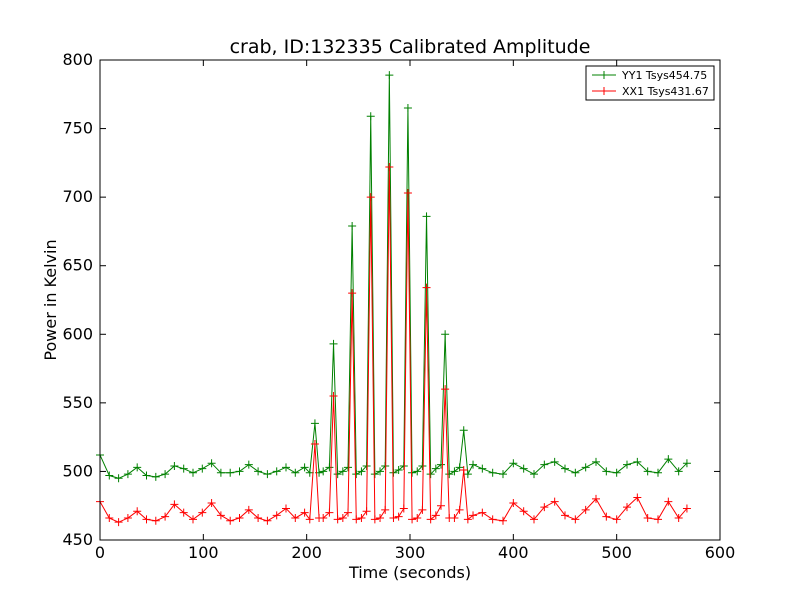 The width and height of the screenshot is (800, 600). I want to click on y-tick-label: 750, so click(77, 128).